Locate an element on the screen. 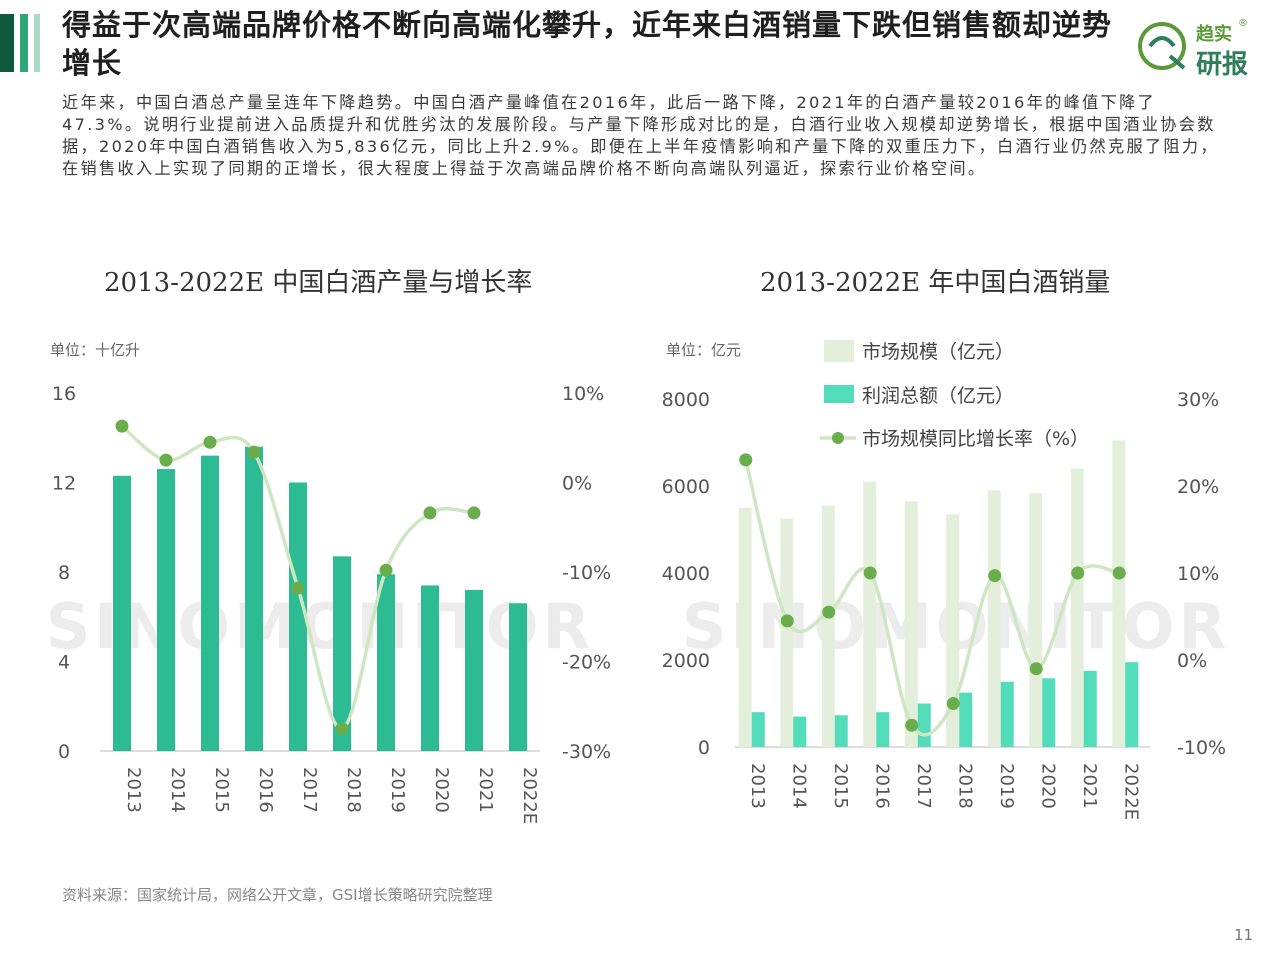  chart2-x-tick: 2014 is located at coordinates (798, 786).